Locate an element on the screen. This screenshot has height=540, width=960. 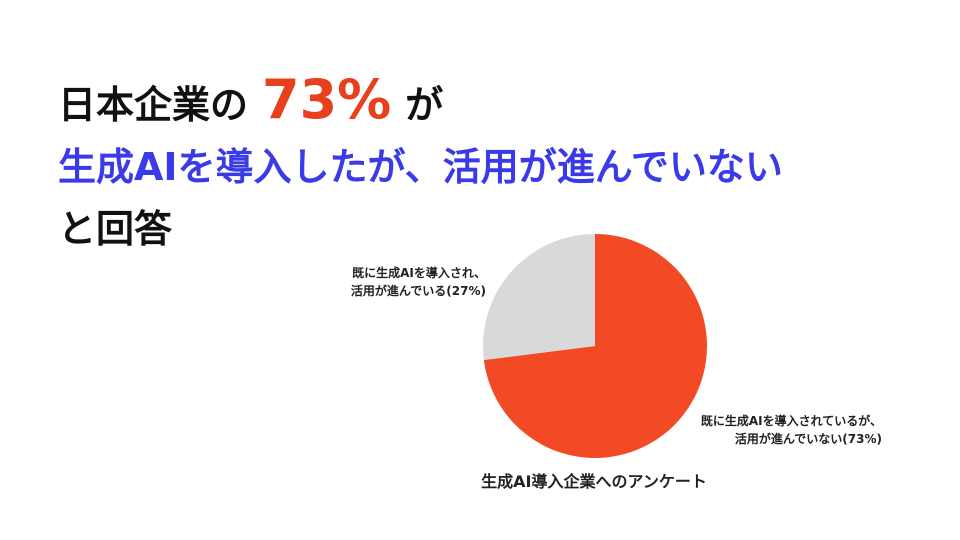
slice-label: 既に生成AIを導入されているが、 活用が進んでいない(73%) is located at coordinates (791, 430).